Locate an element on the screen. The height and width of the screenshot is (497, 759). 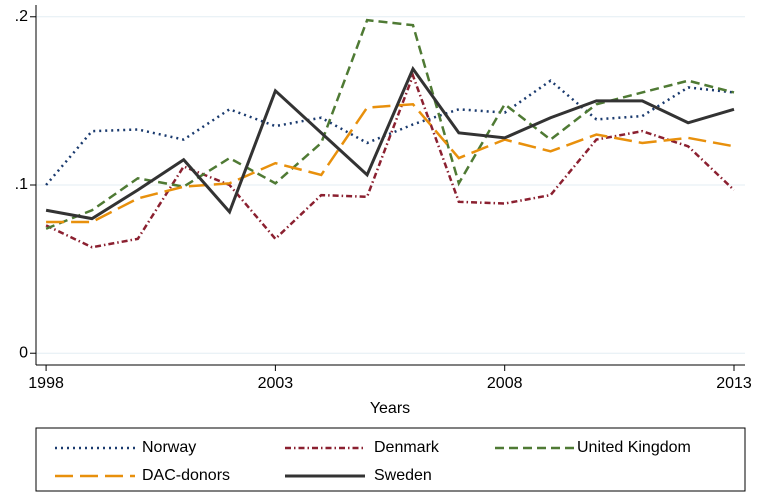
x-tick-label: 2008 is located at coordinates (505, 383).